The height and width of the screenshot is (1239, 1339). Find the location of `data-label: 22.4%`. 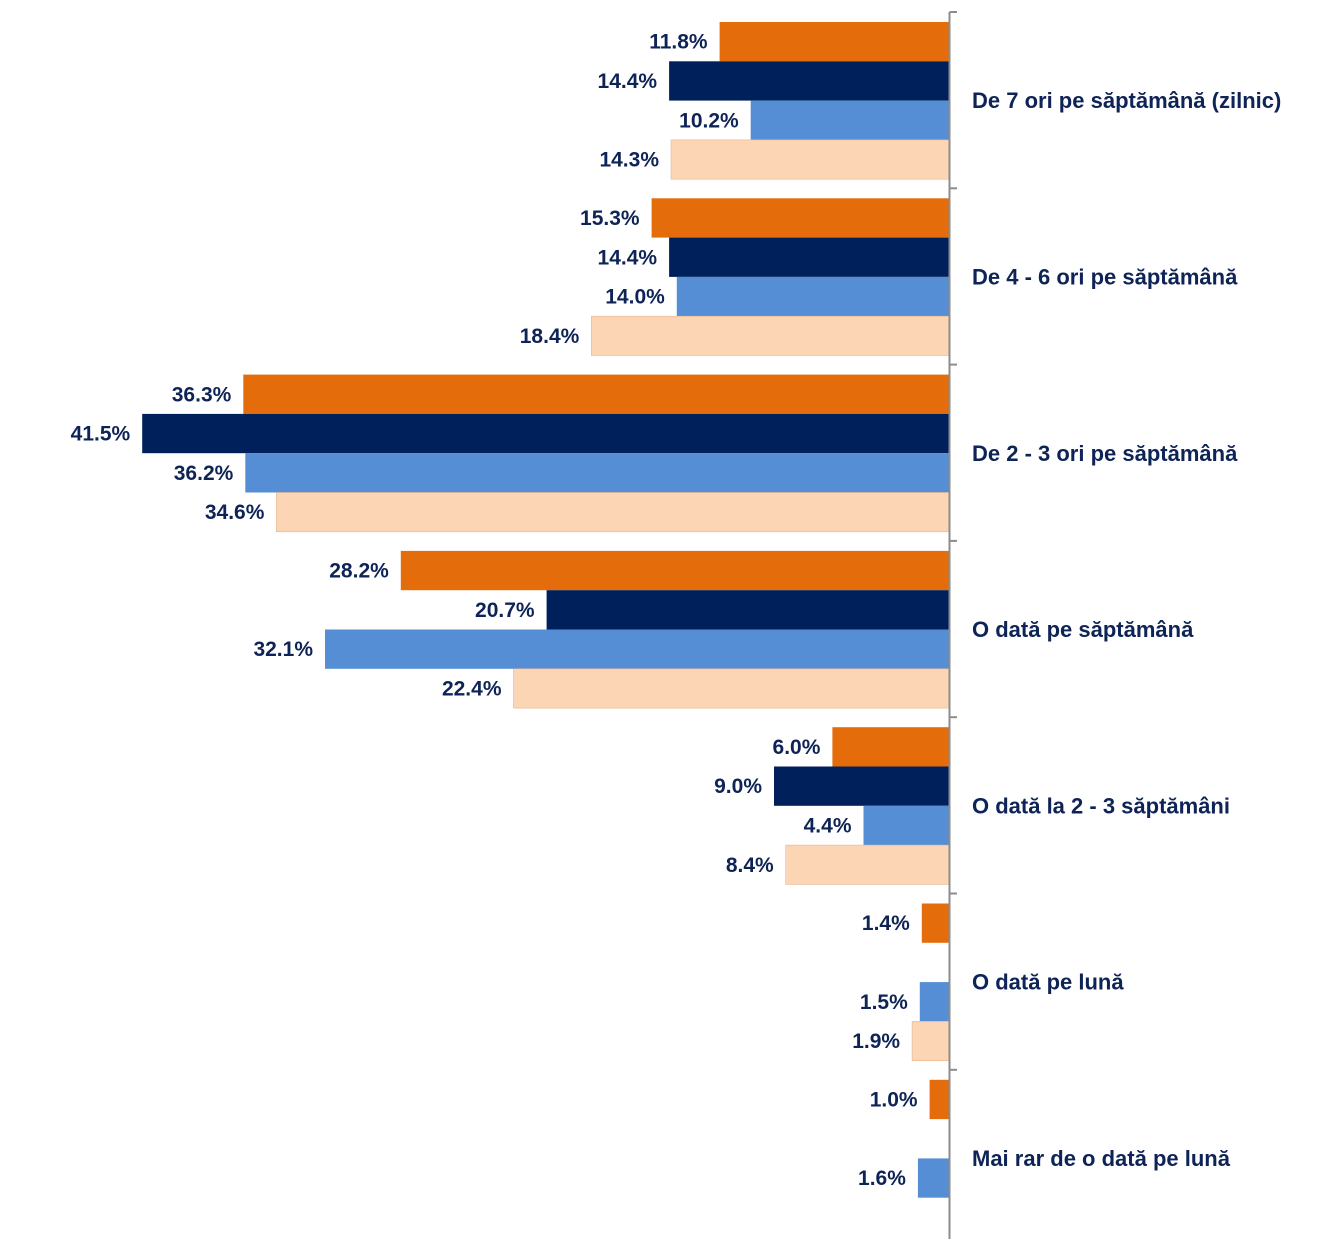

data-label: 22.4% is located at coordinates (472, 689).